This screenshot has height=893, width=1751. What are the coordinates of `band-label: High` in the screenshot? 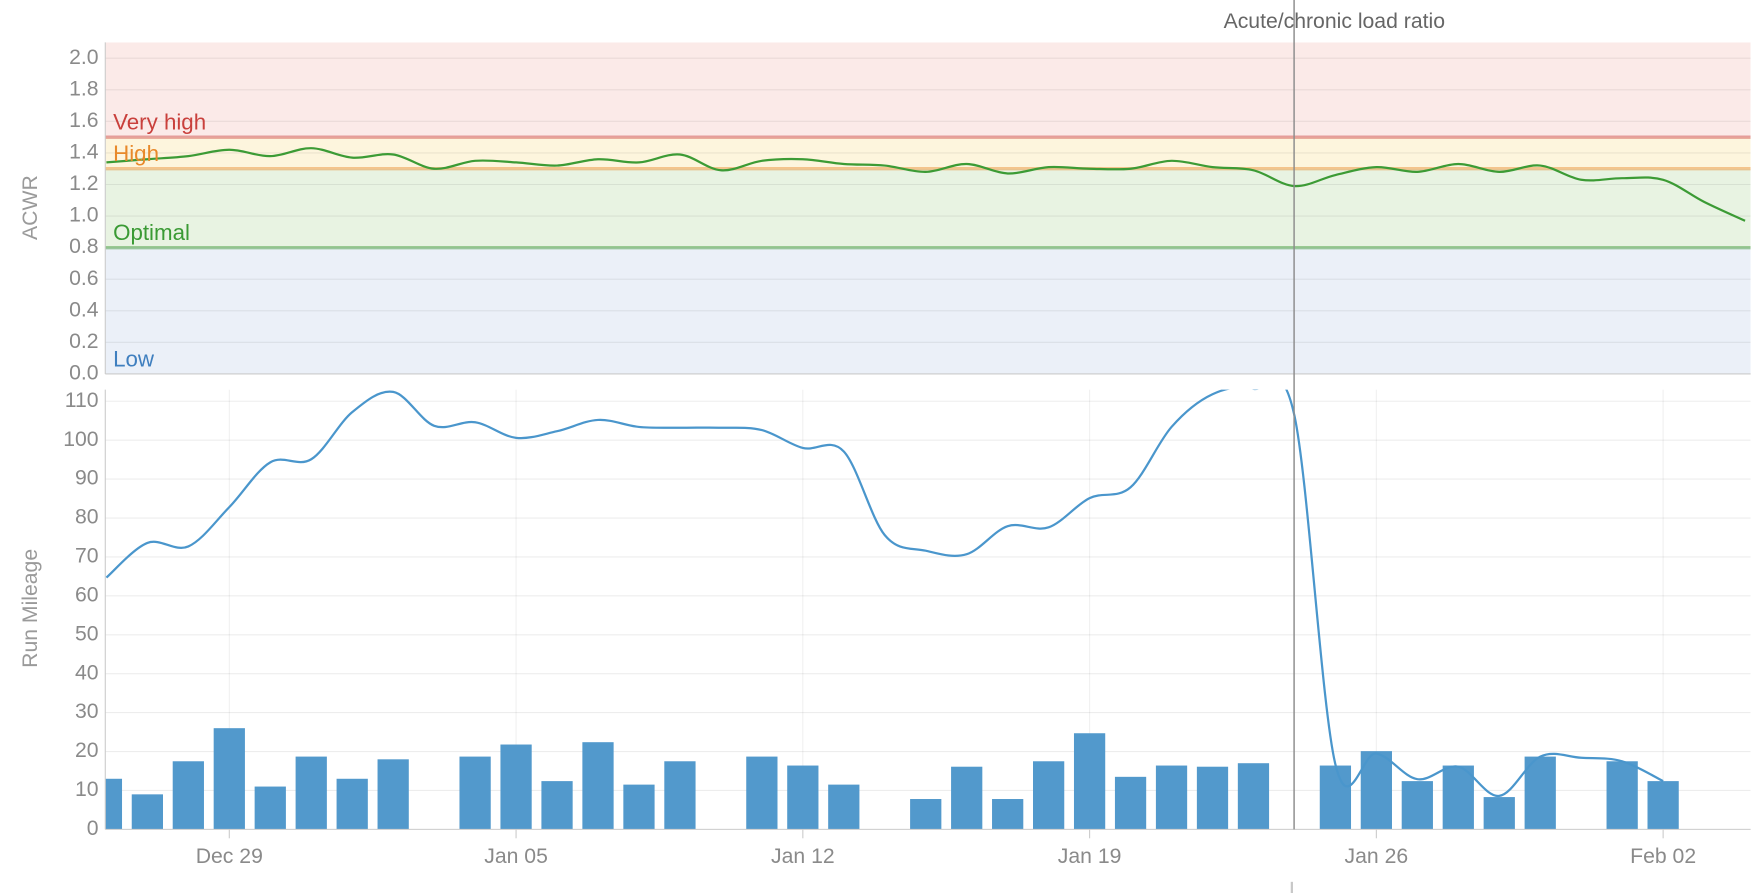 It's located at (136, 153).